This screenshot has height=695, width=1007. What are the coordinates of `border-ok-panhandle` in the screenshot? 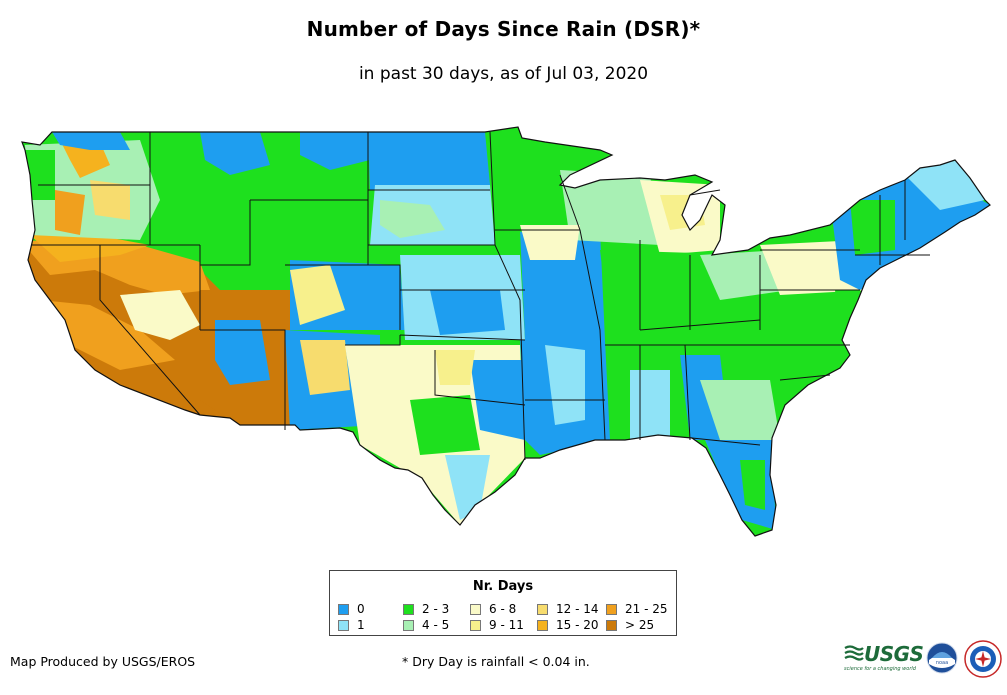 It's located at (373, 340).